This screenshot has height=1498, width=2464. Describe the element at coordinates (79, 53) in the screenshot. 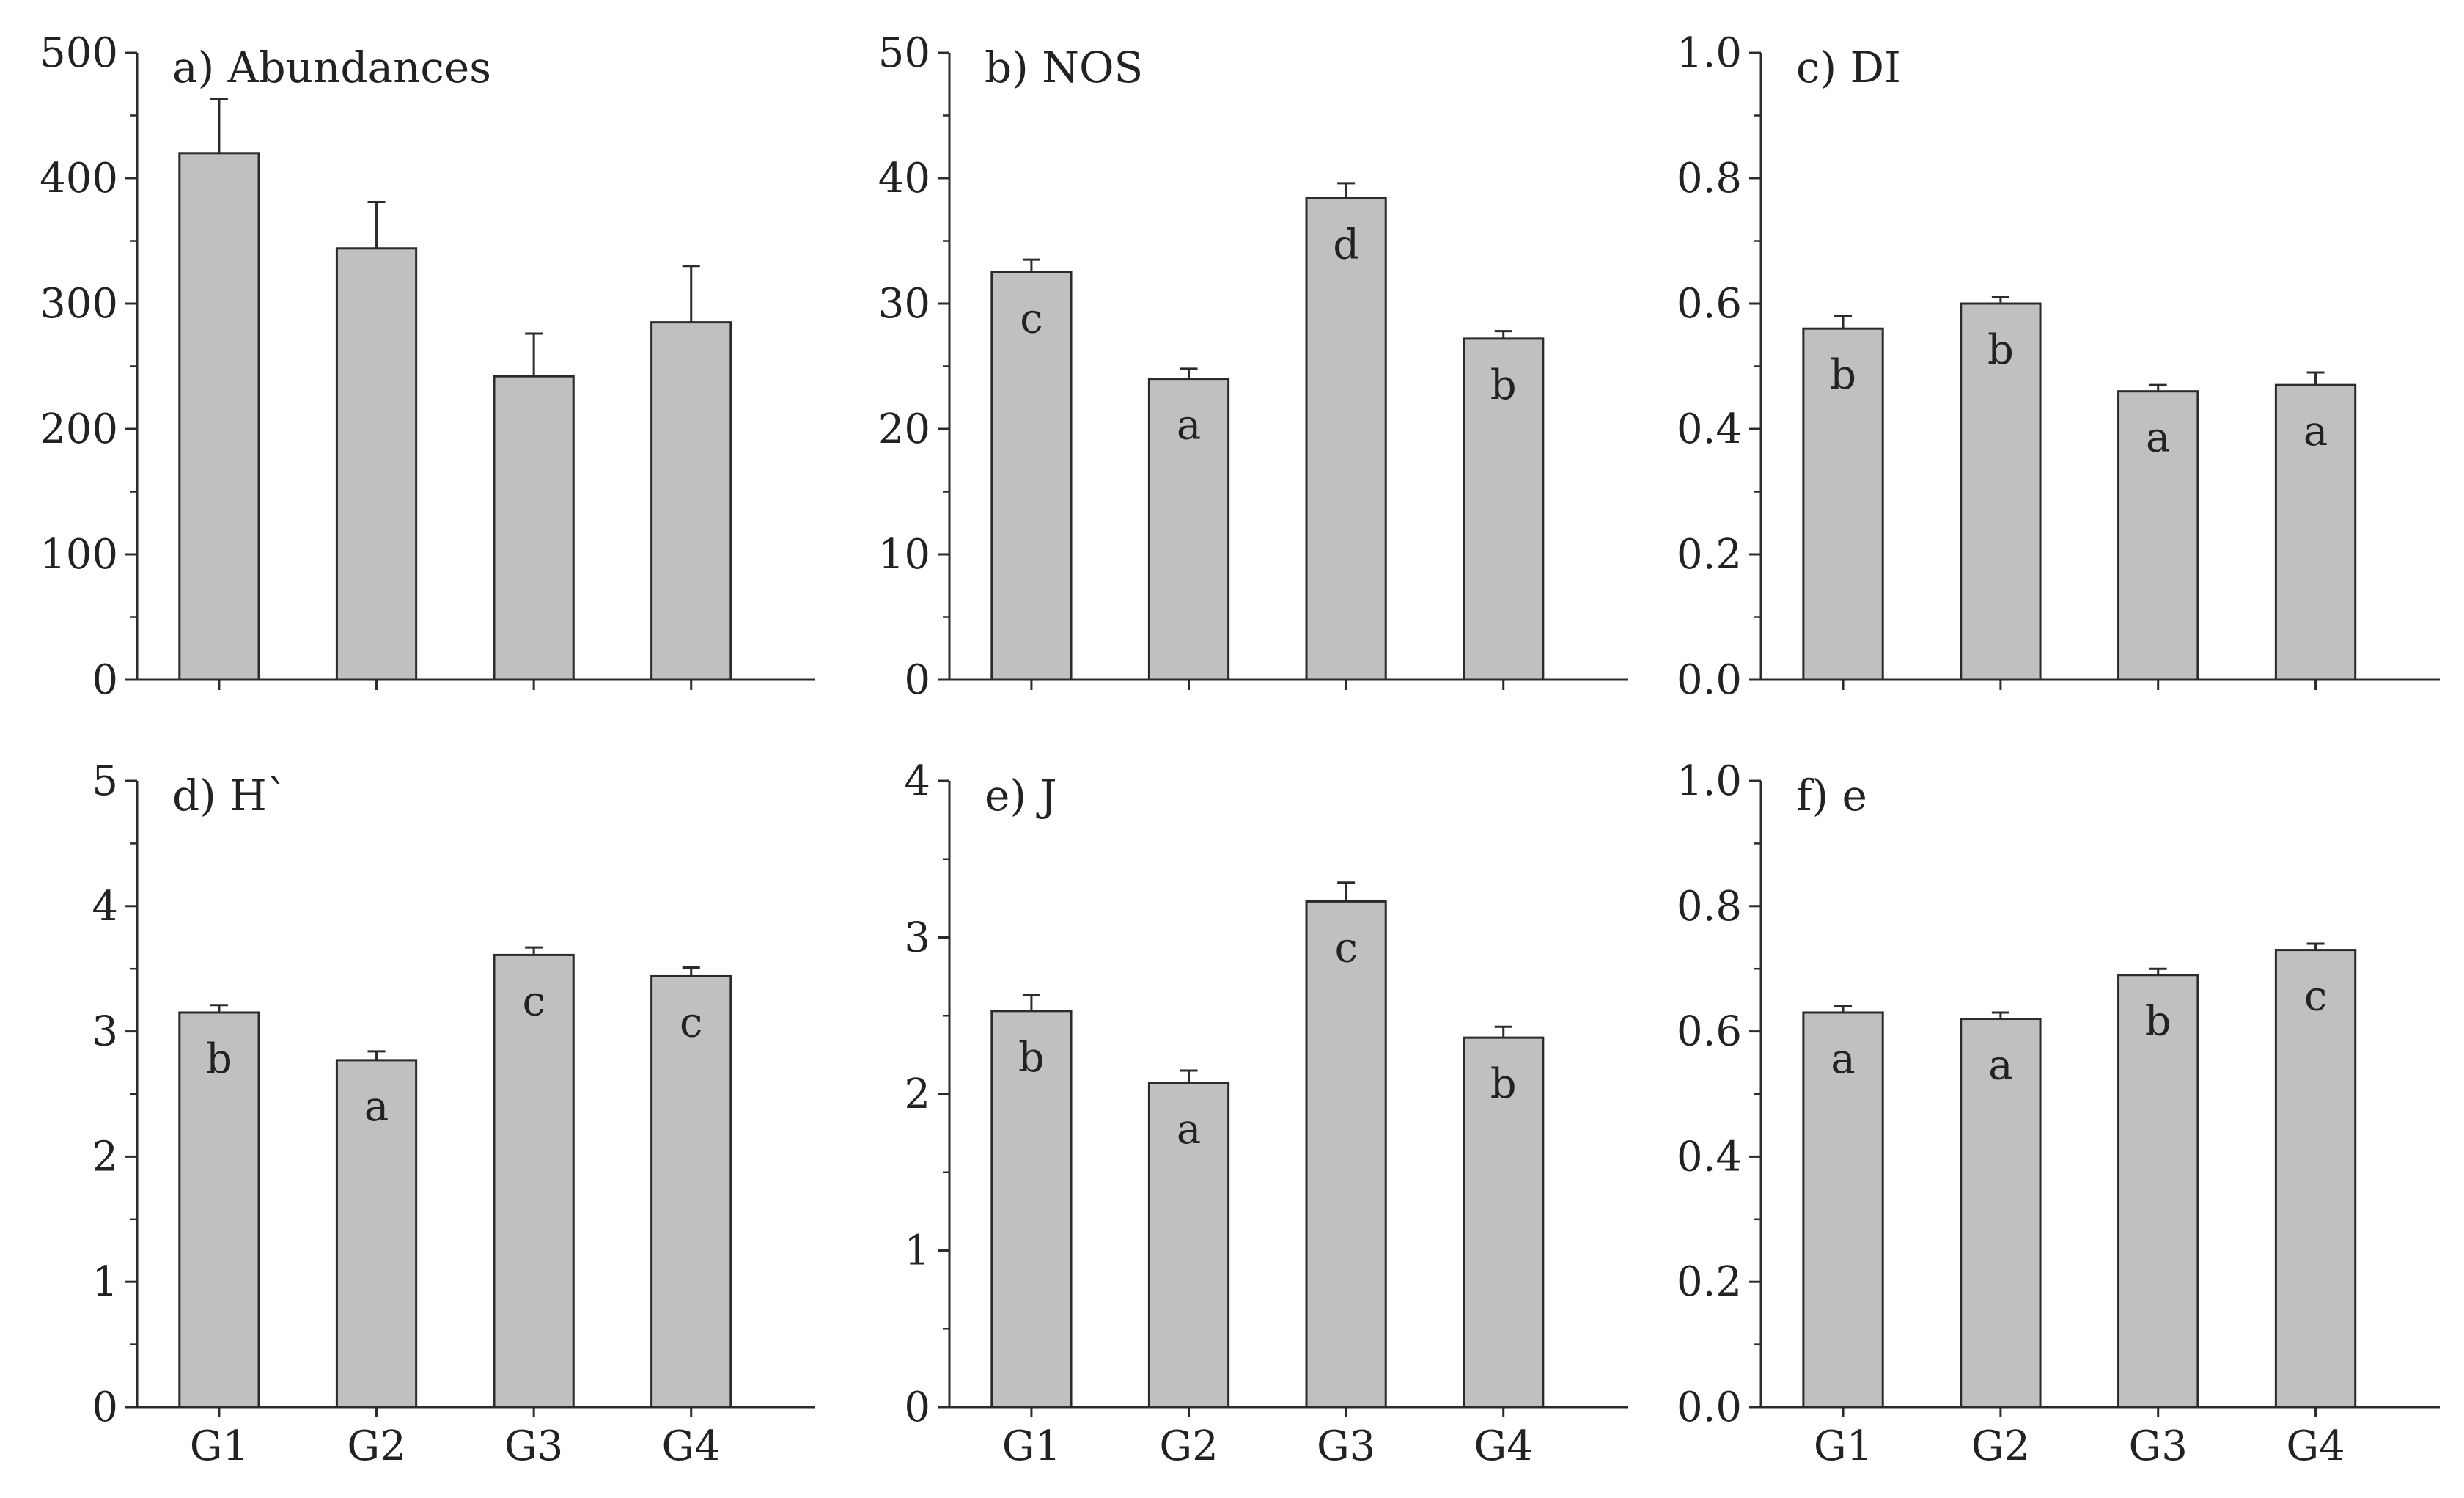

I see `y-tick-label-5: 500` at that location.